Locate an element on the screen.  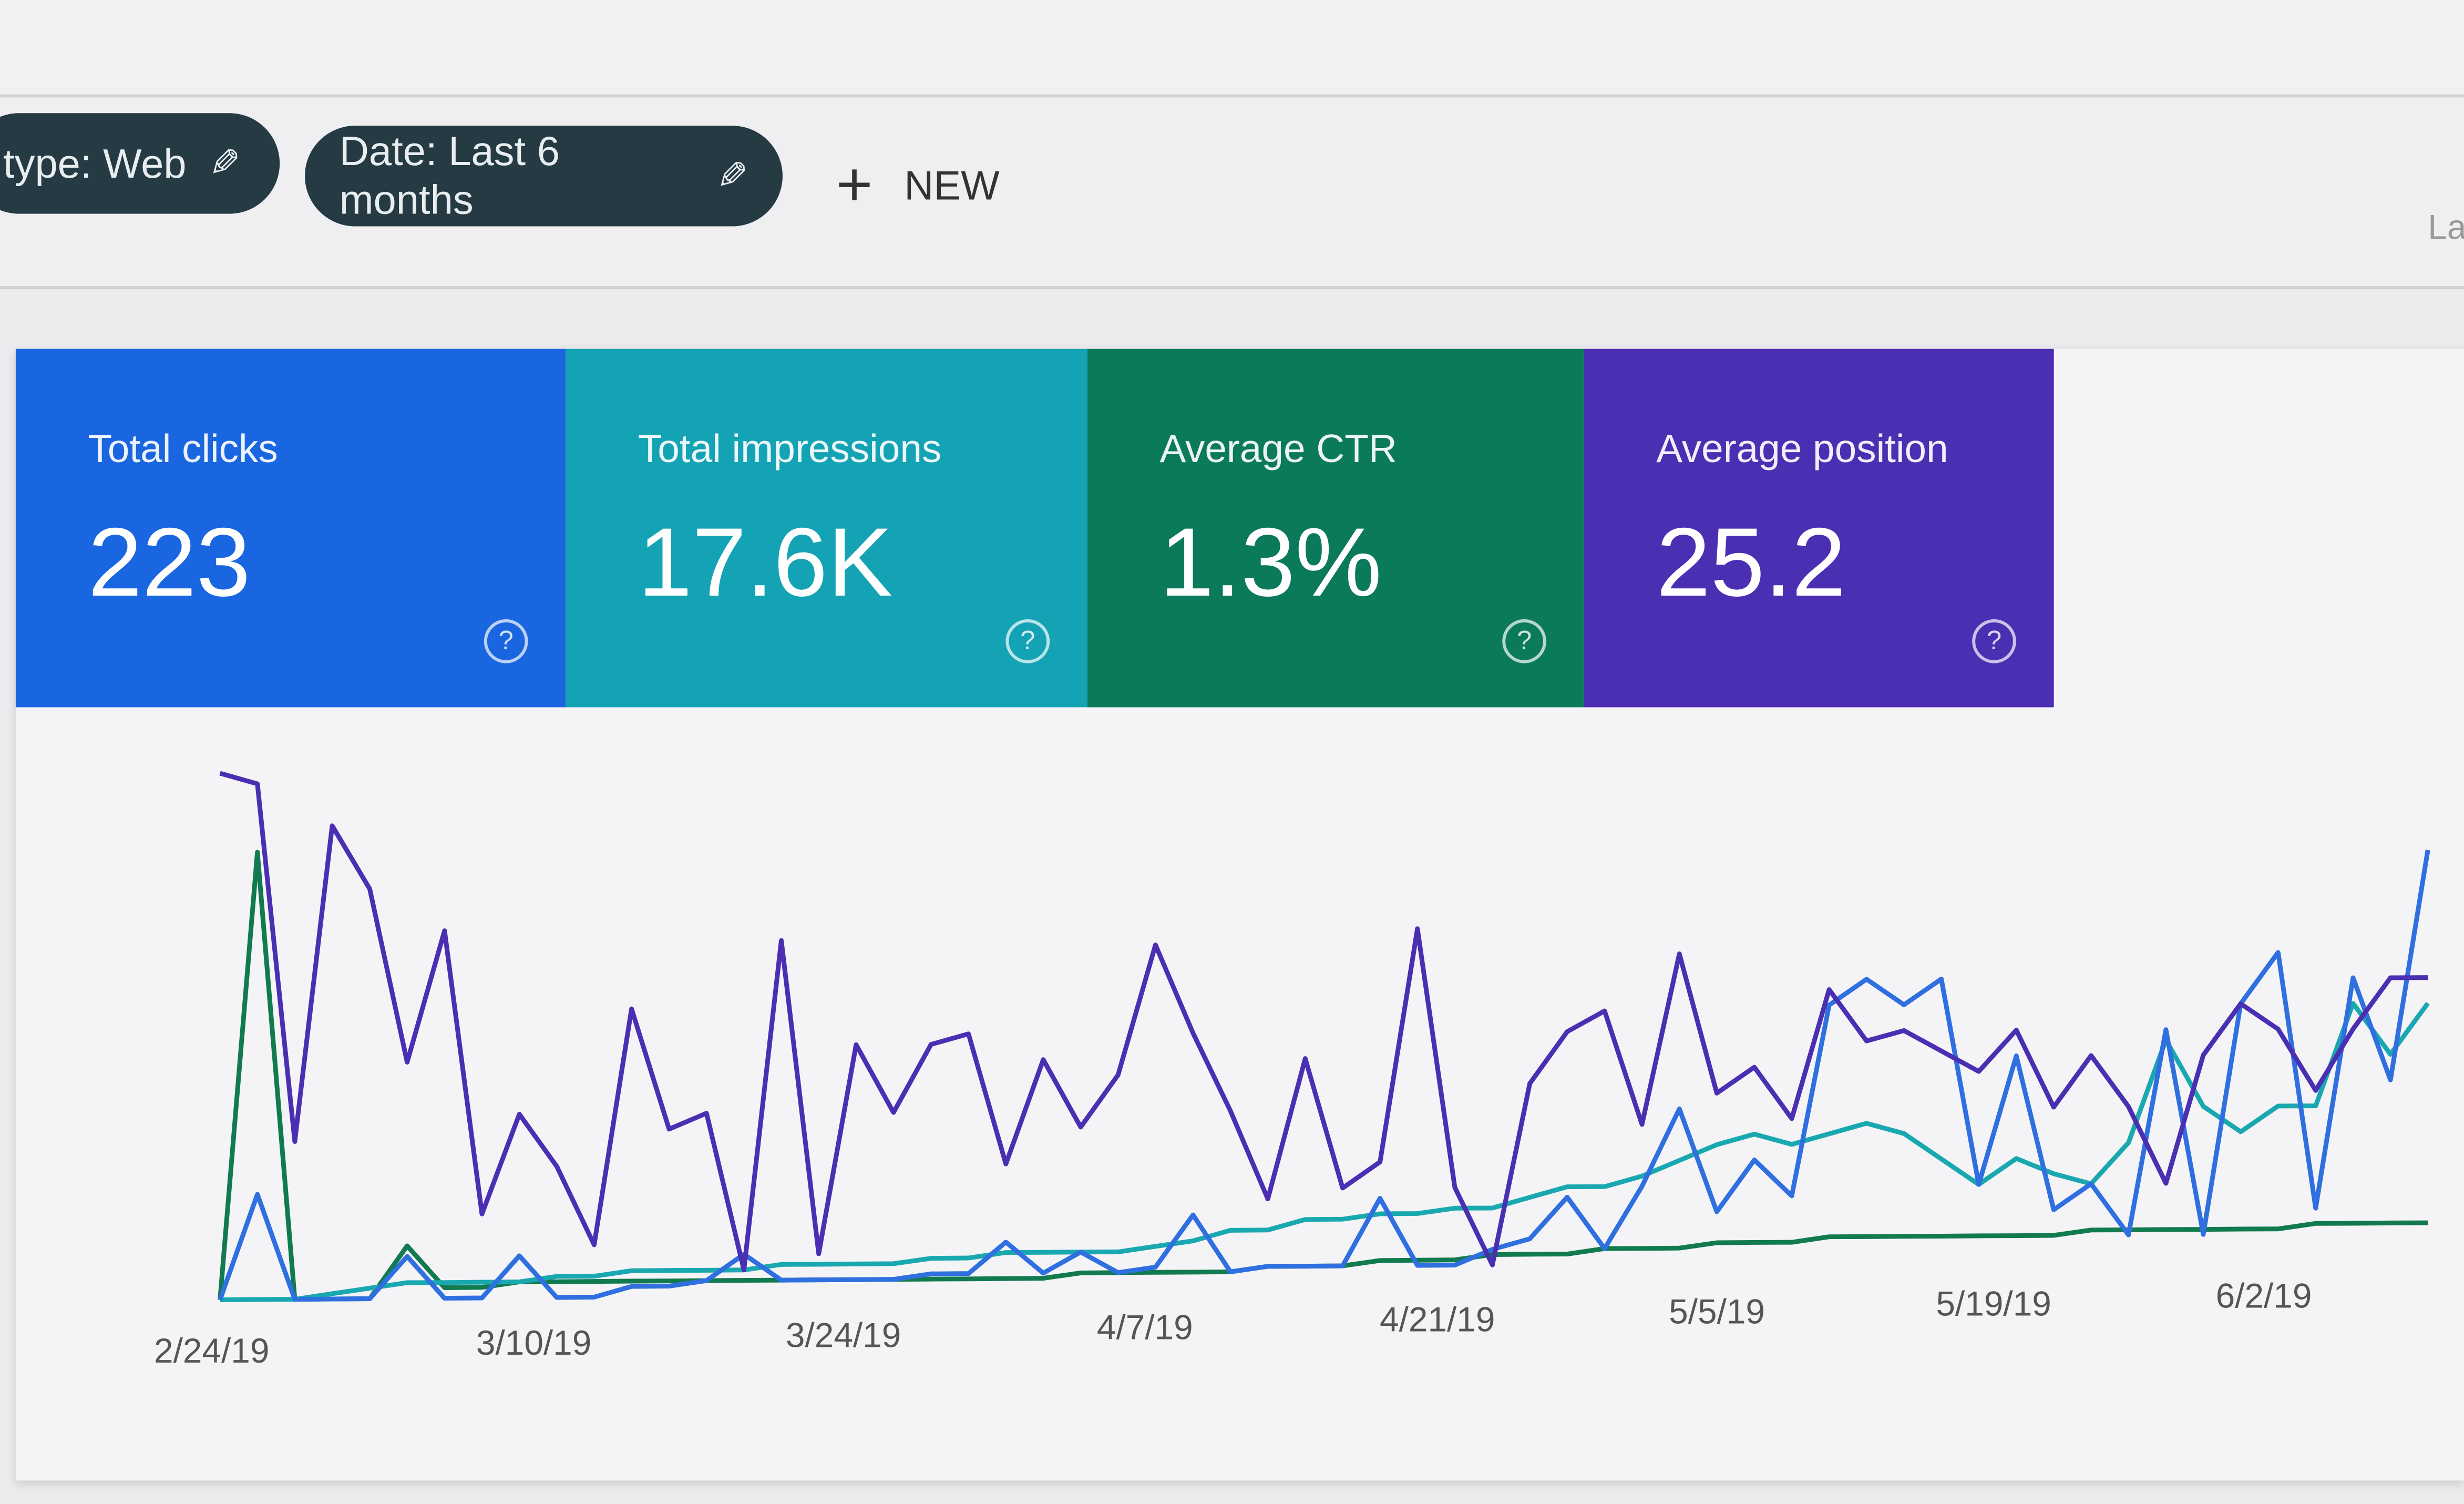
x-tick-label: 2/24/19 is located at coordinates (212, 1351).